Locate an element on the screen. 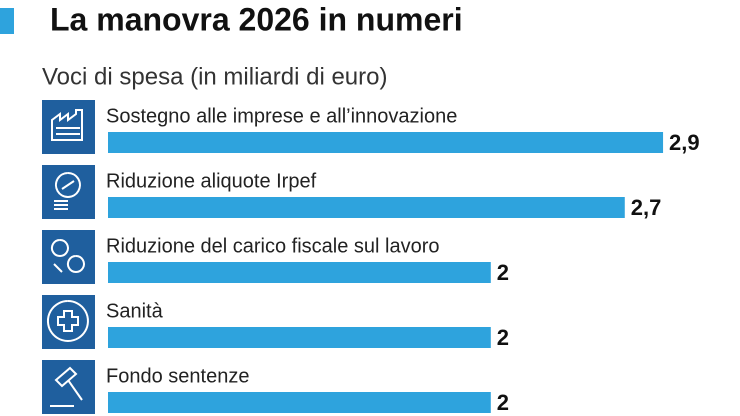 The height and width of the screenshot is (416, 740). icons is located at coordinates (68, 257).